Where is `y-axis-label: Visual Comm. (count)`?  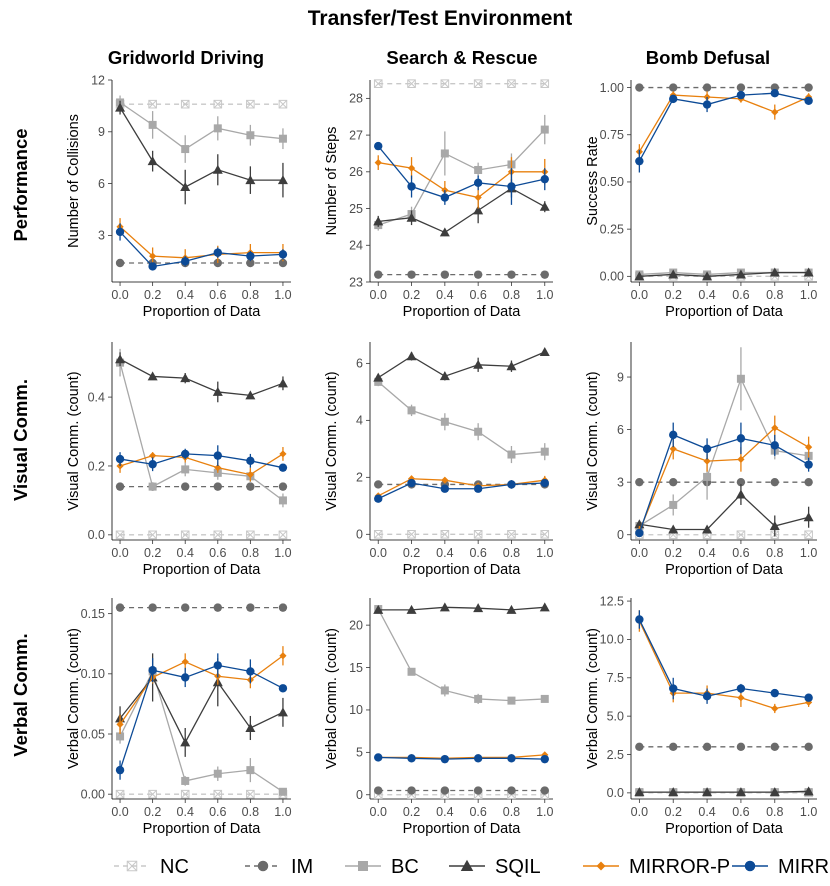
y-axis-label: Visual Comm. (count) is located at coordinates (593, 440).